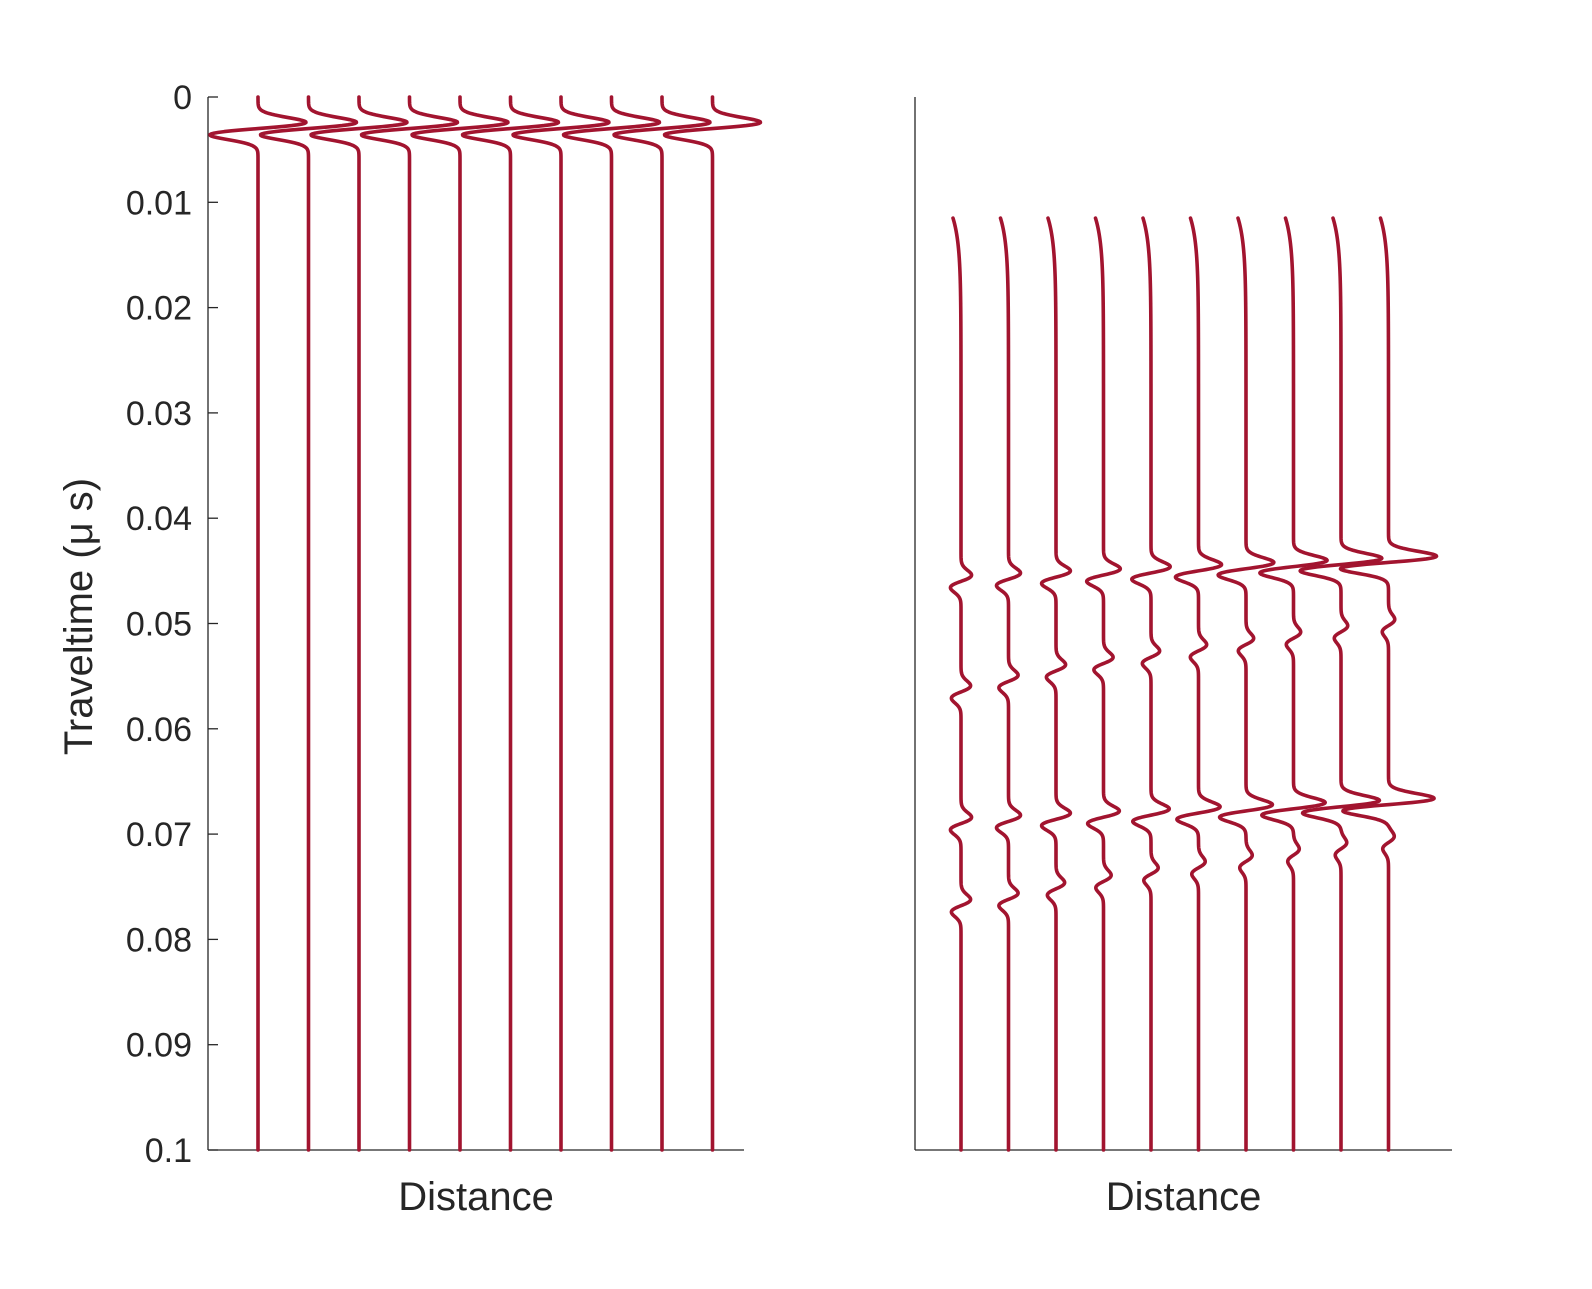  Describe the element at coordinates (159, 625) in the screenshot. I see `y-tick-label: 0.05` at that location.